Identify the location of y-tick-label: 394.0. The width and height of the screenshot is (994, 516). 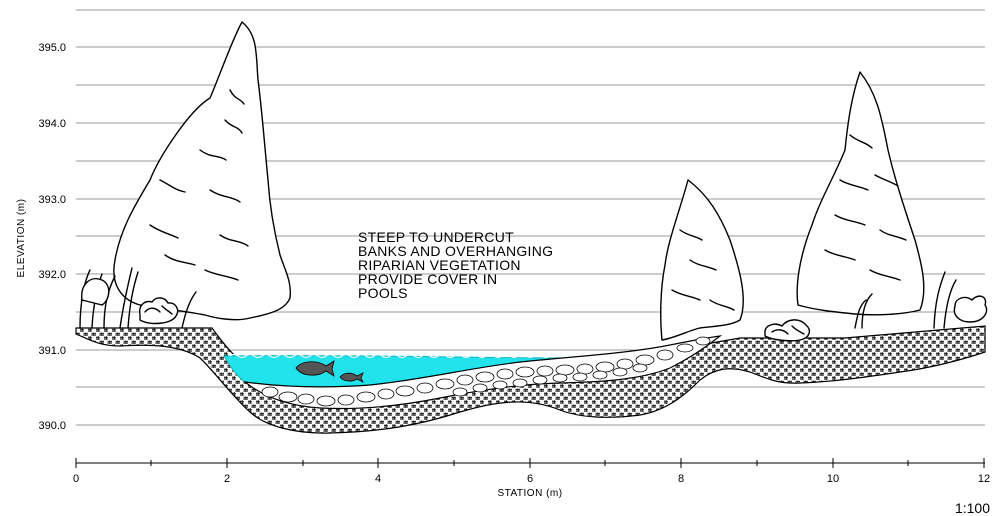
(52, 124).